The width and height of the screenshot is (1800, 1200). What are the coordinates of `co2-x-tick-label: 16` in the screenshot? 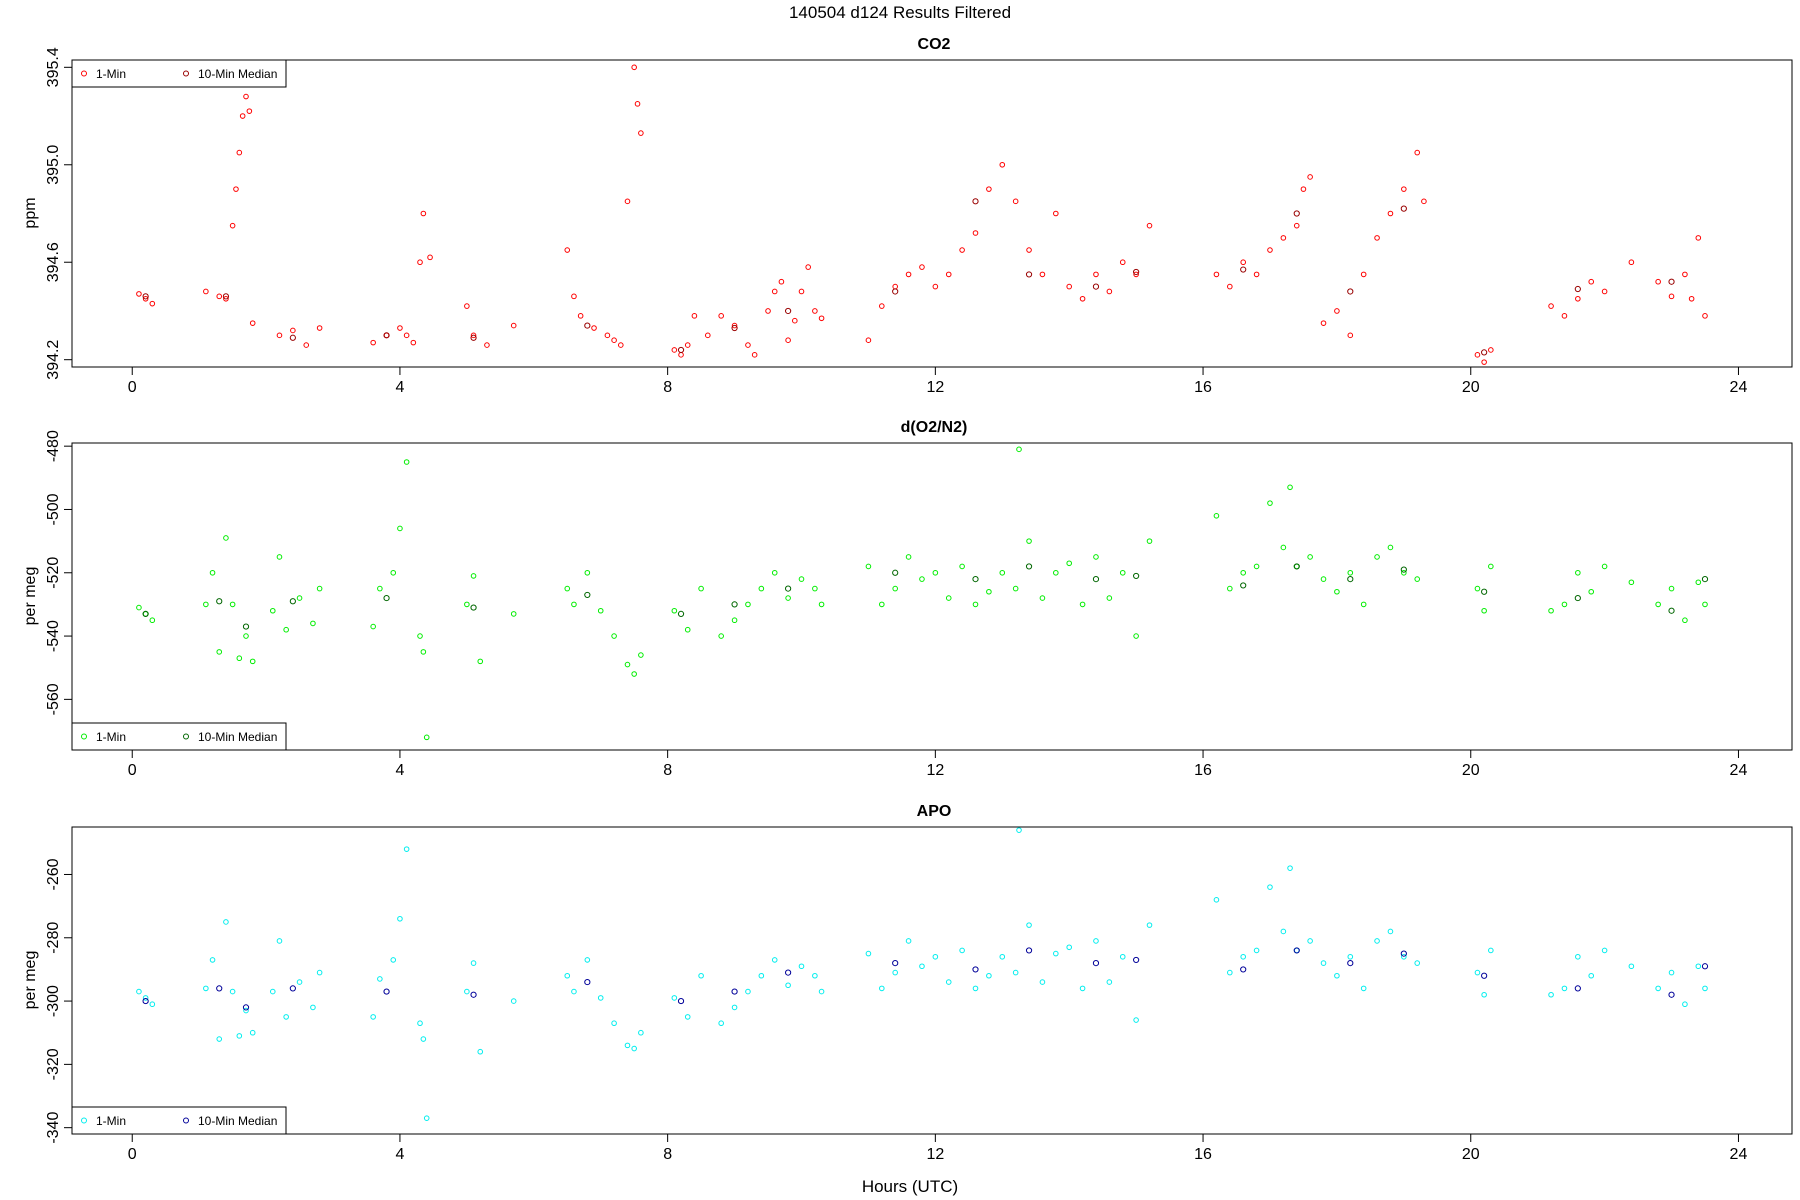 It's located at (1203, 387).